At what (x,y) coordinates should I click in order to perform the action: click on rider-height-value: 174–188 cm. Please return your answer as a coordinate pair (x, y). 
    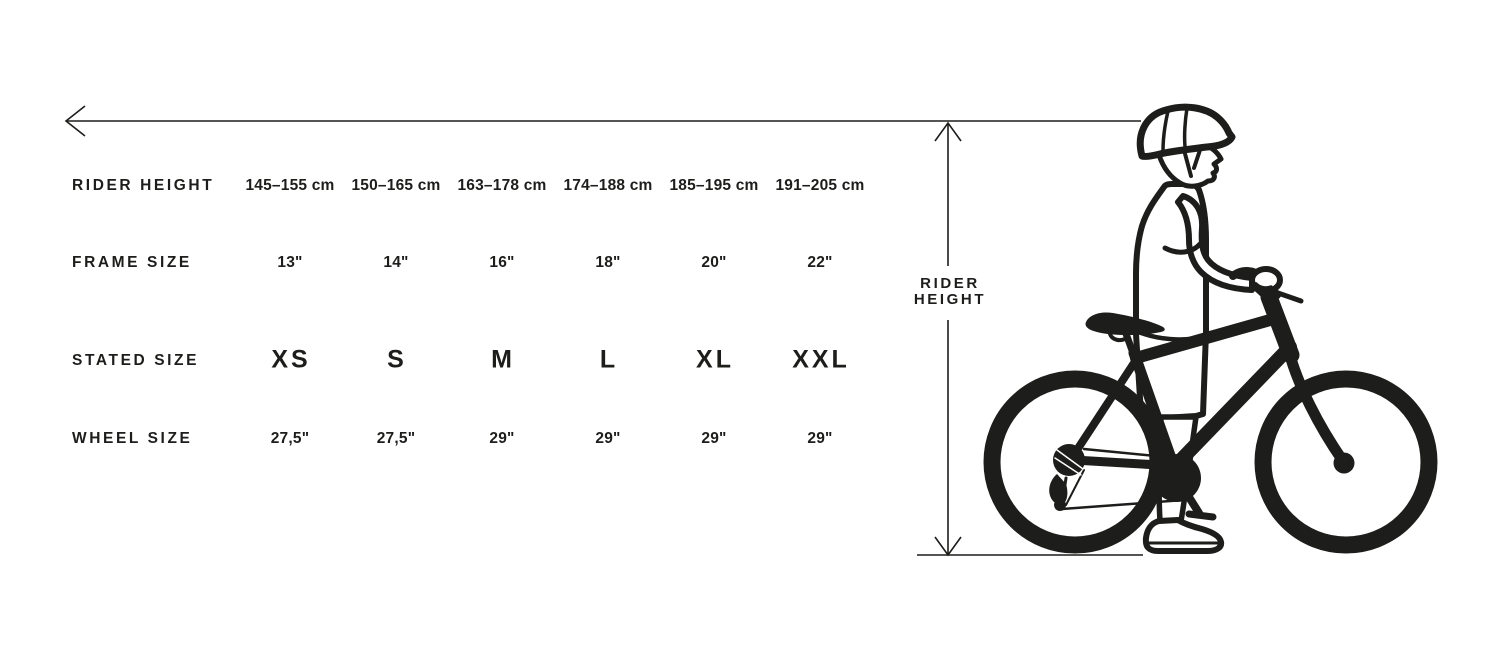
    Looking at the image, I should click on (608, 185).